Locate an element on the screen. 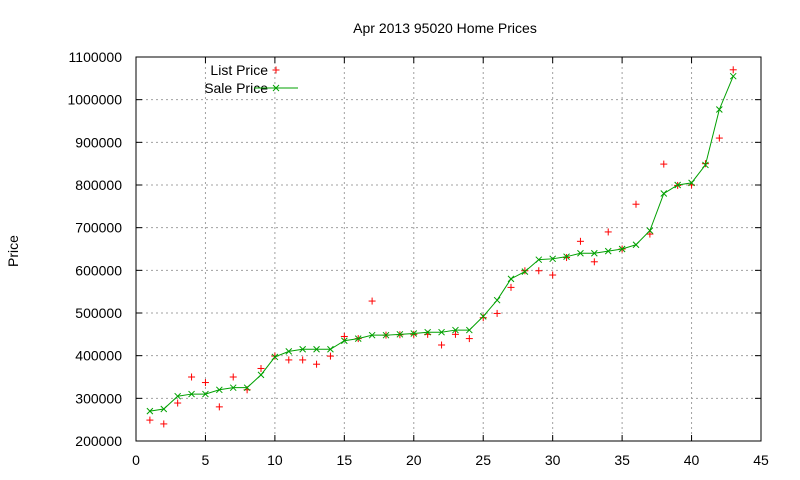 This screenshot has height=480, width=800. y-tick-label: 1100000 is located at coordinates (96, 57).